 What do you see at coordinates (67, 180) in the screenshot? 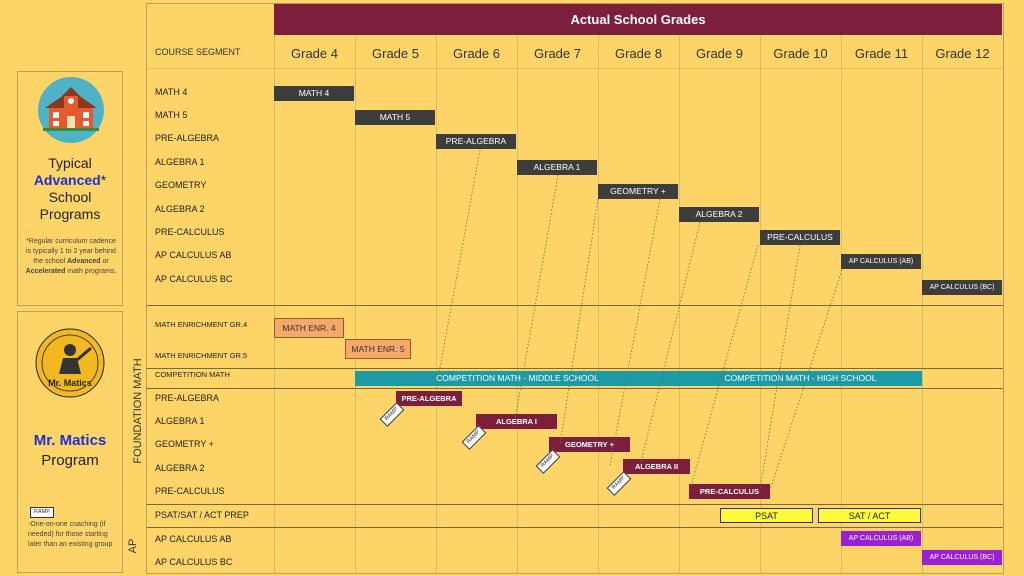
I see `advanced-text: Advanced` at bounding box center [67, 180].